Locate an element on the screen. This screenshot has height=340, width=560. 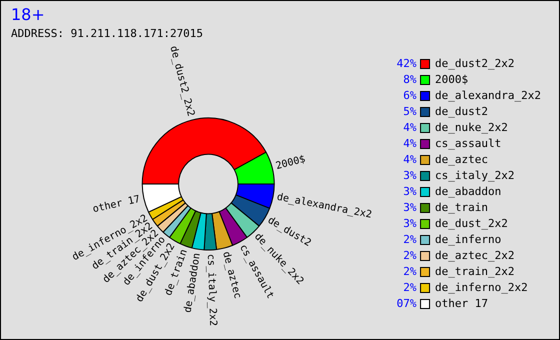
legend-label: de_train is located at coordinates (461, 207).